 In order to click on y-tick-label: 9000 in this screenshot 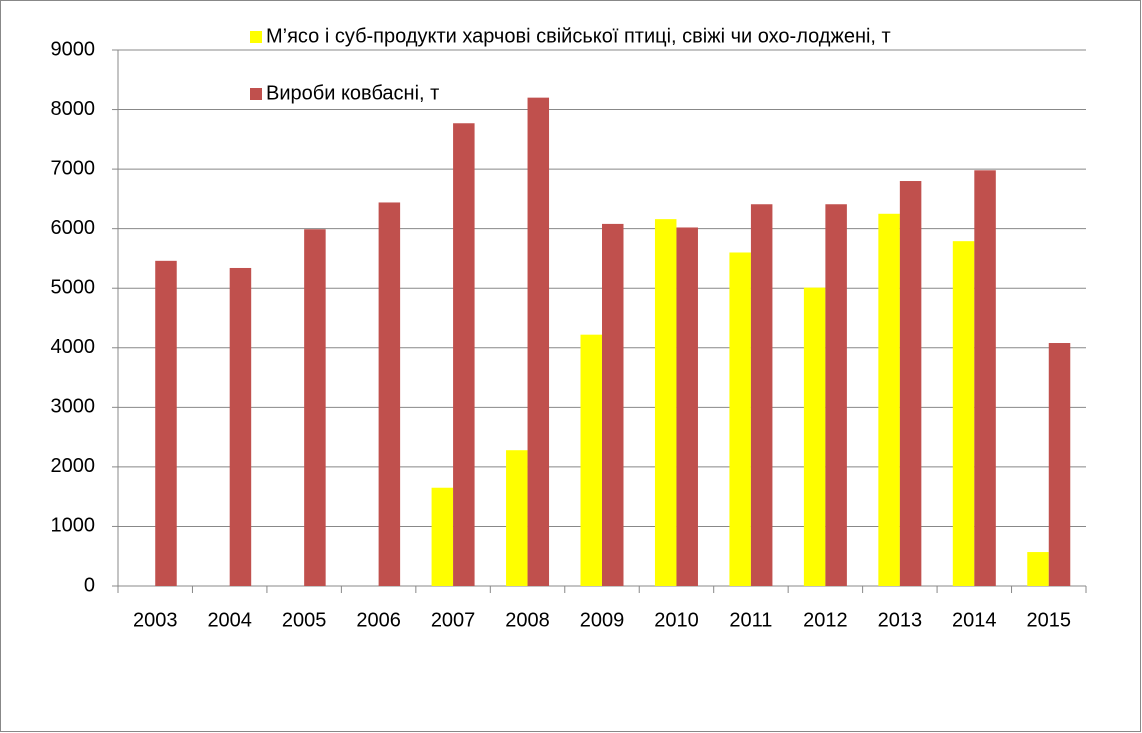, I will do `click(73, 49)`.